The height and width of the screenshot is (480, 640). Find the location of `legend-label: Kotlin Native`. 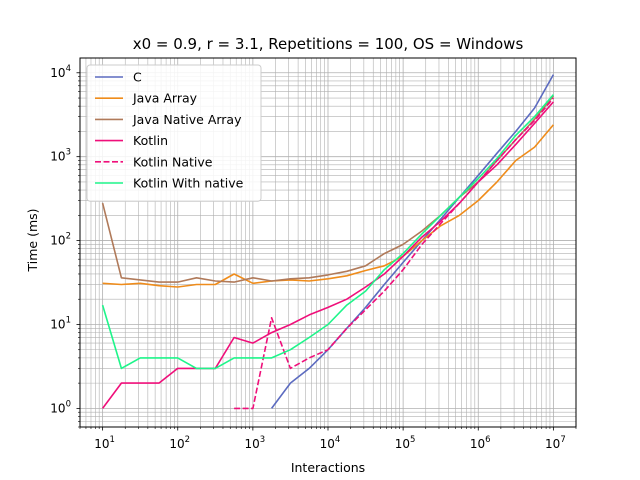

legend-label: Kotlin Native is located at coordinates (173, 161).